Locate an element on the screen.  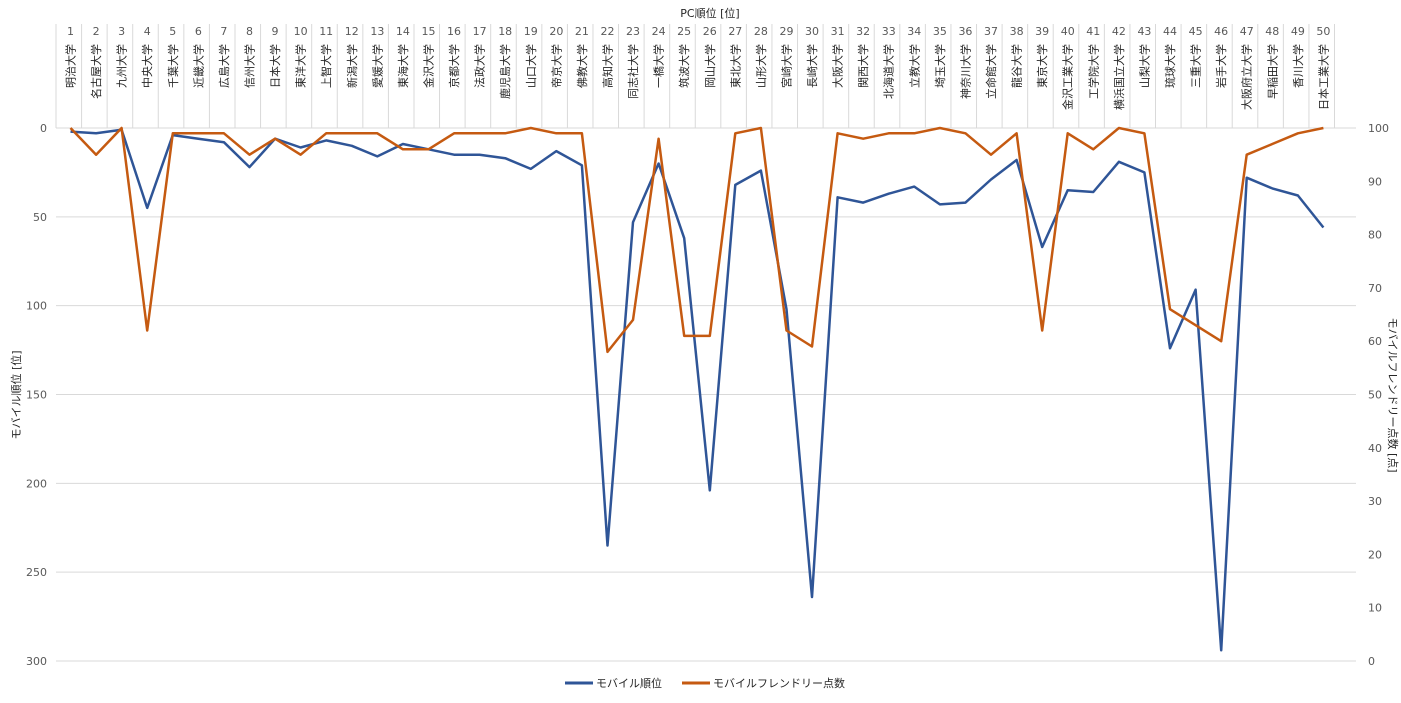
category-label: 山梨大学 is located at coordinates (1144, 66).